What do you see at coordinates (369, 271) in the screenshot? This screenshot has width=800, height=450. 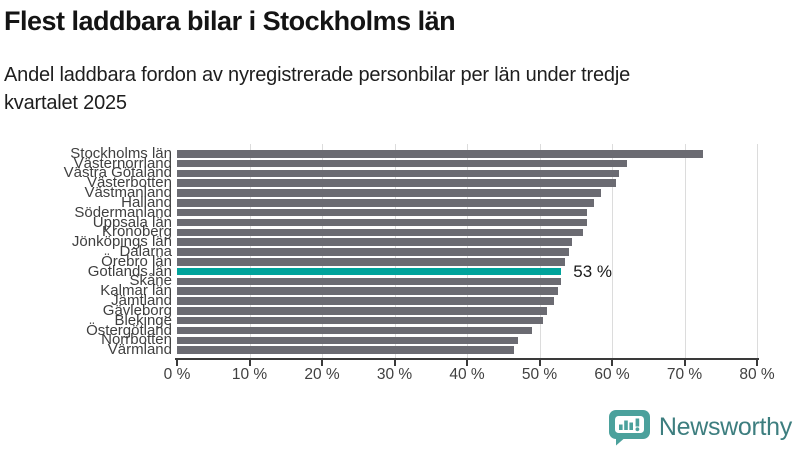 I see `bar-highlighted` at bounding box center [369, 271].